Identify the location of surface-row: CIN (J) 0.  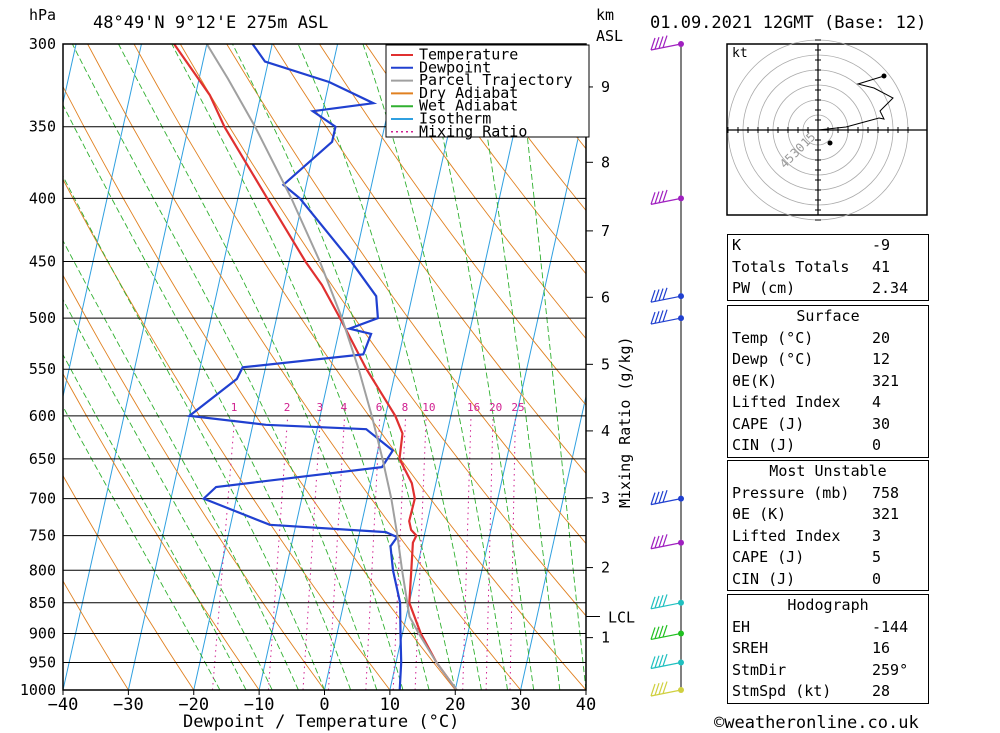
(828, 446).